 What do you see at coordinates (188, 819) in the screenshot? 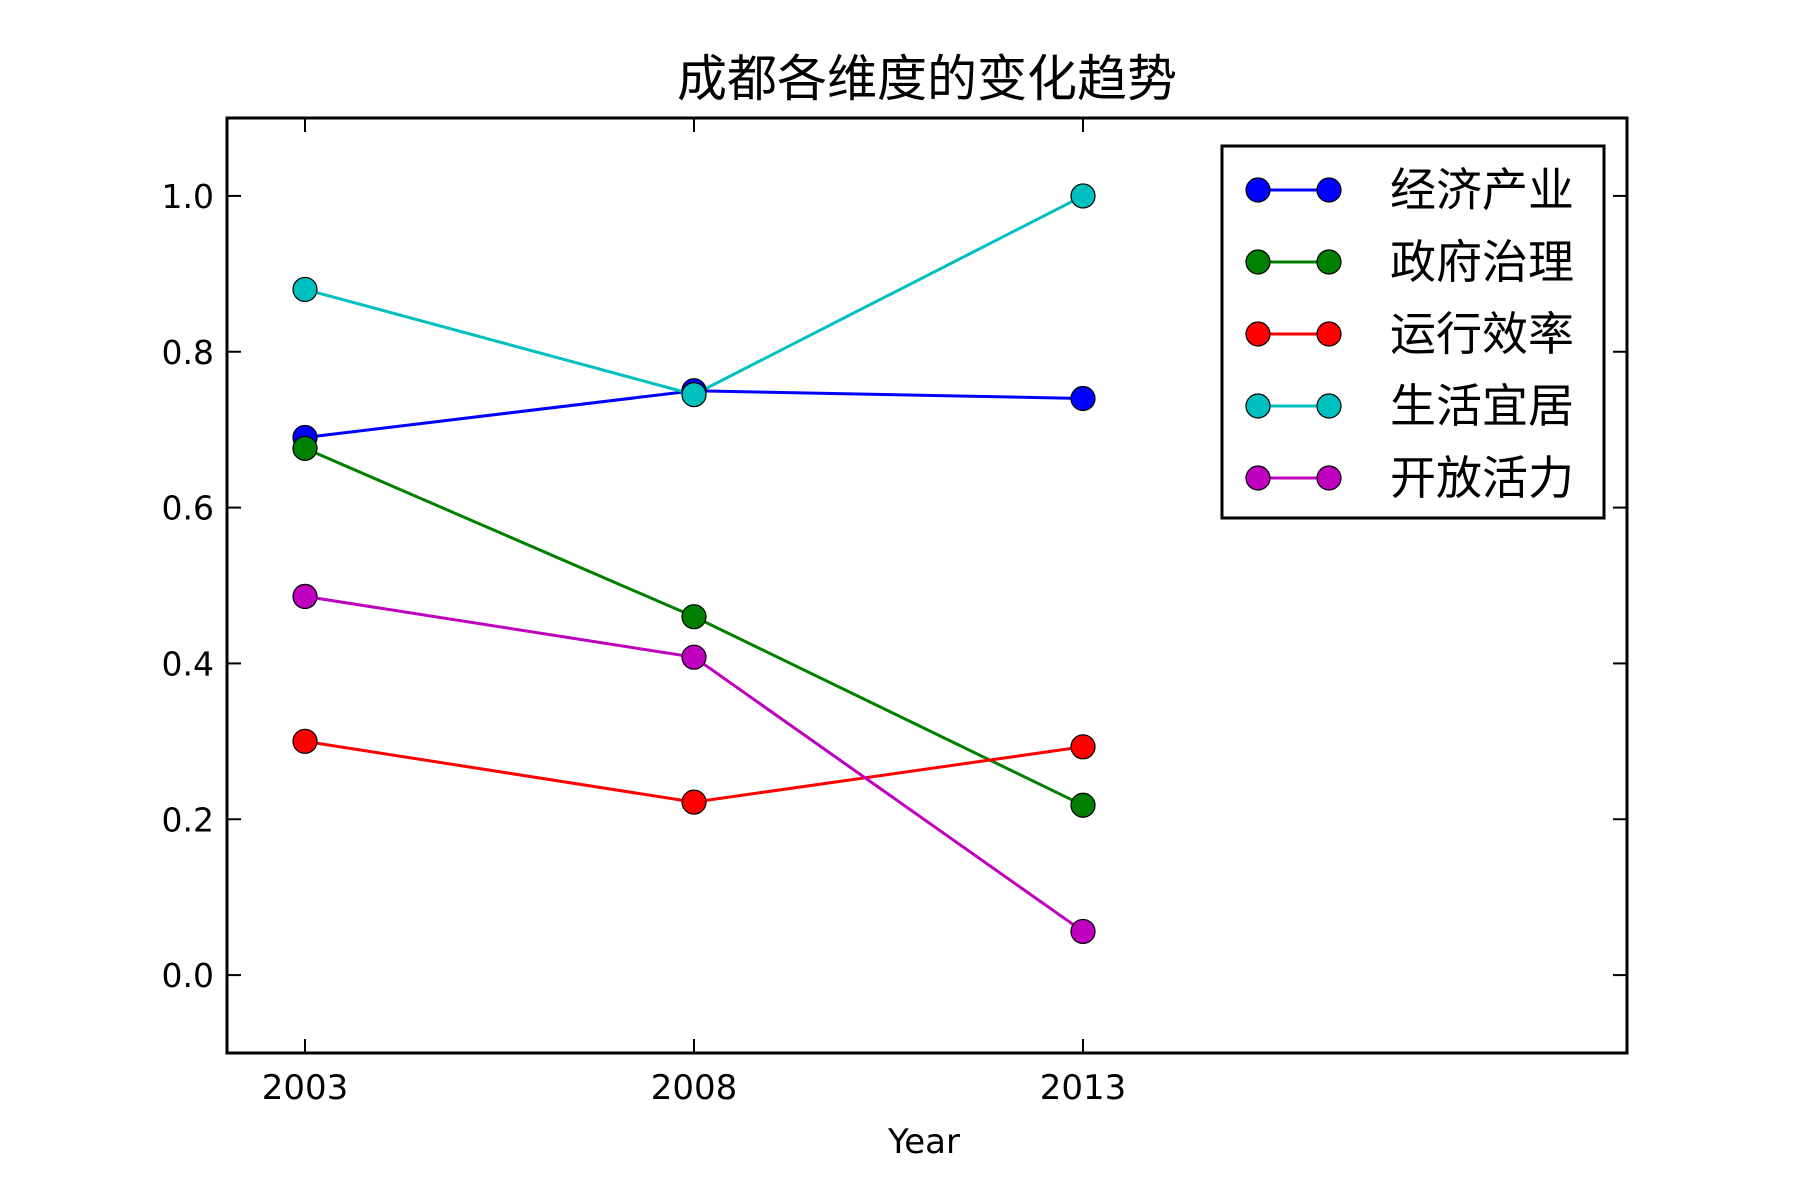
I see `y-tick-label: 0.2` at bounding box center [188, 819].